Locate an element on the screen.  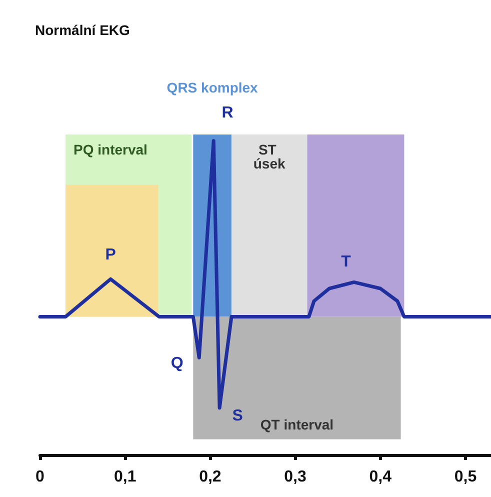
band-label: PQ interval is located at coordinates (111, 150).